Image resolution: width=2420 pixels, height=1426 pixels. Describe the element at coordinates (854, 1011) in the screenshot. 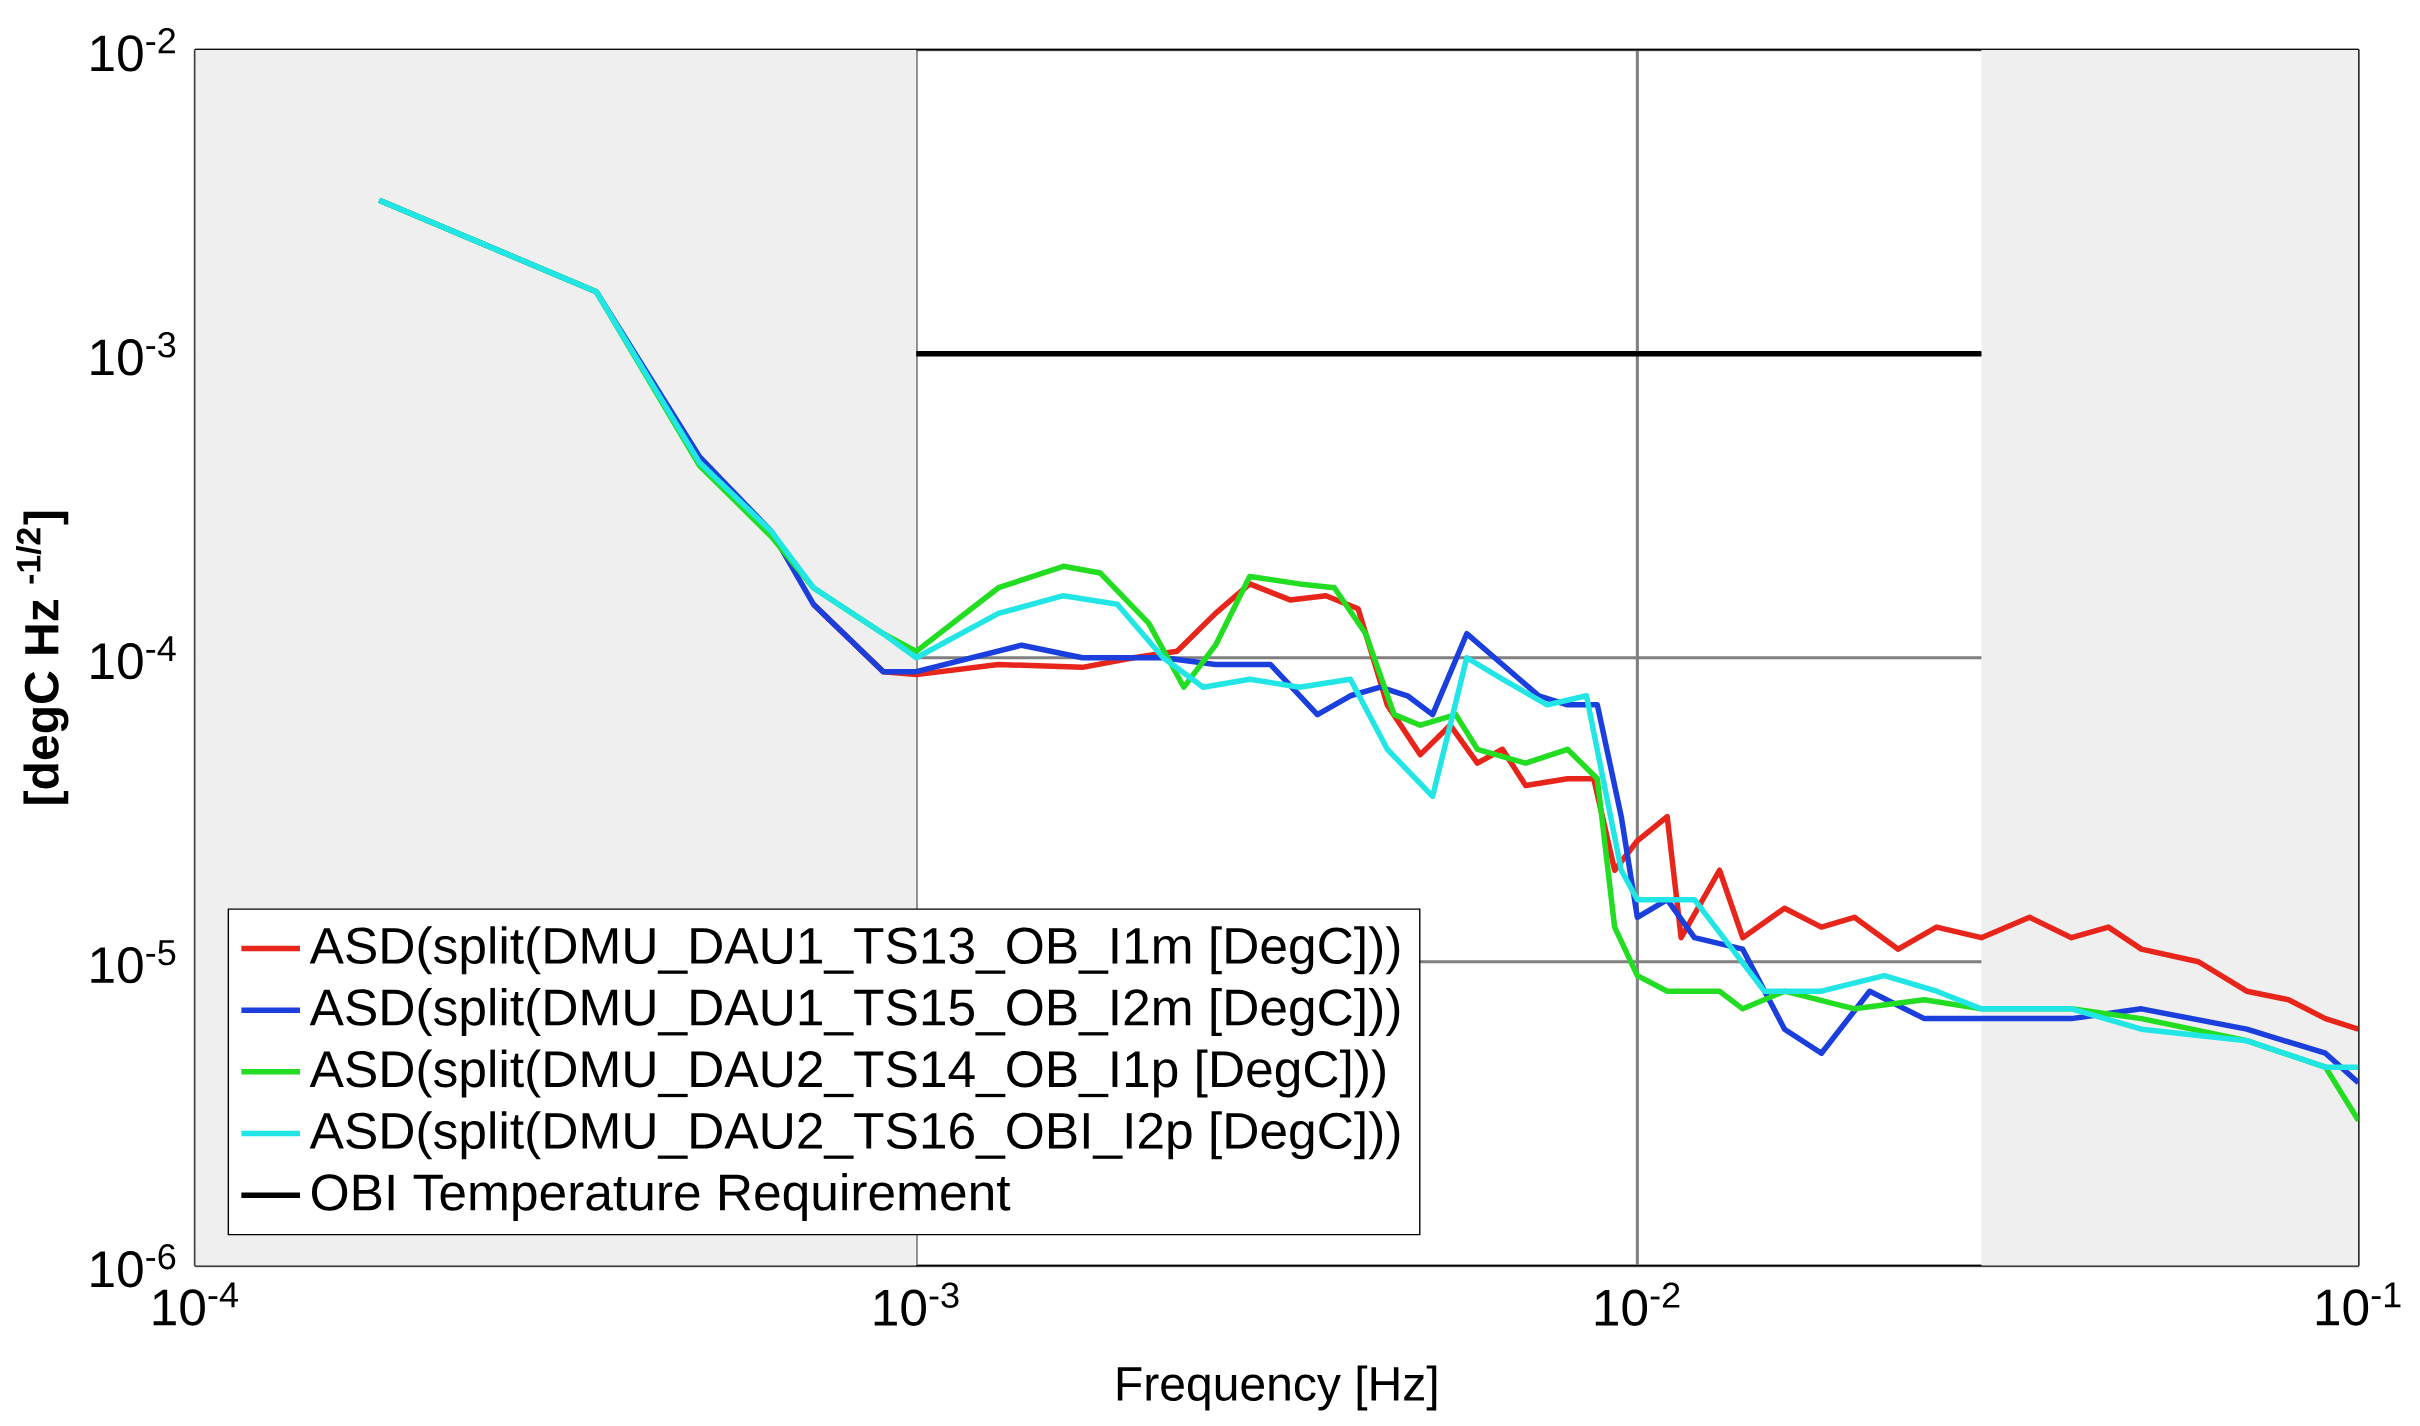

I see `legend-label: ASD(split(DMU_DAU1_TS15_OB_I2m [DegC]))` at that location.